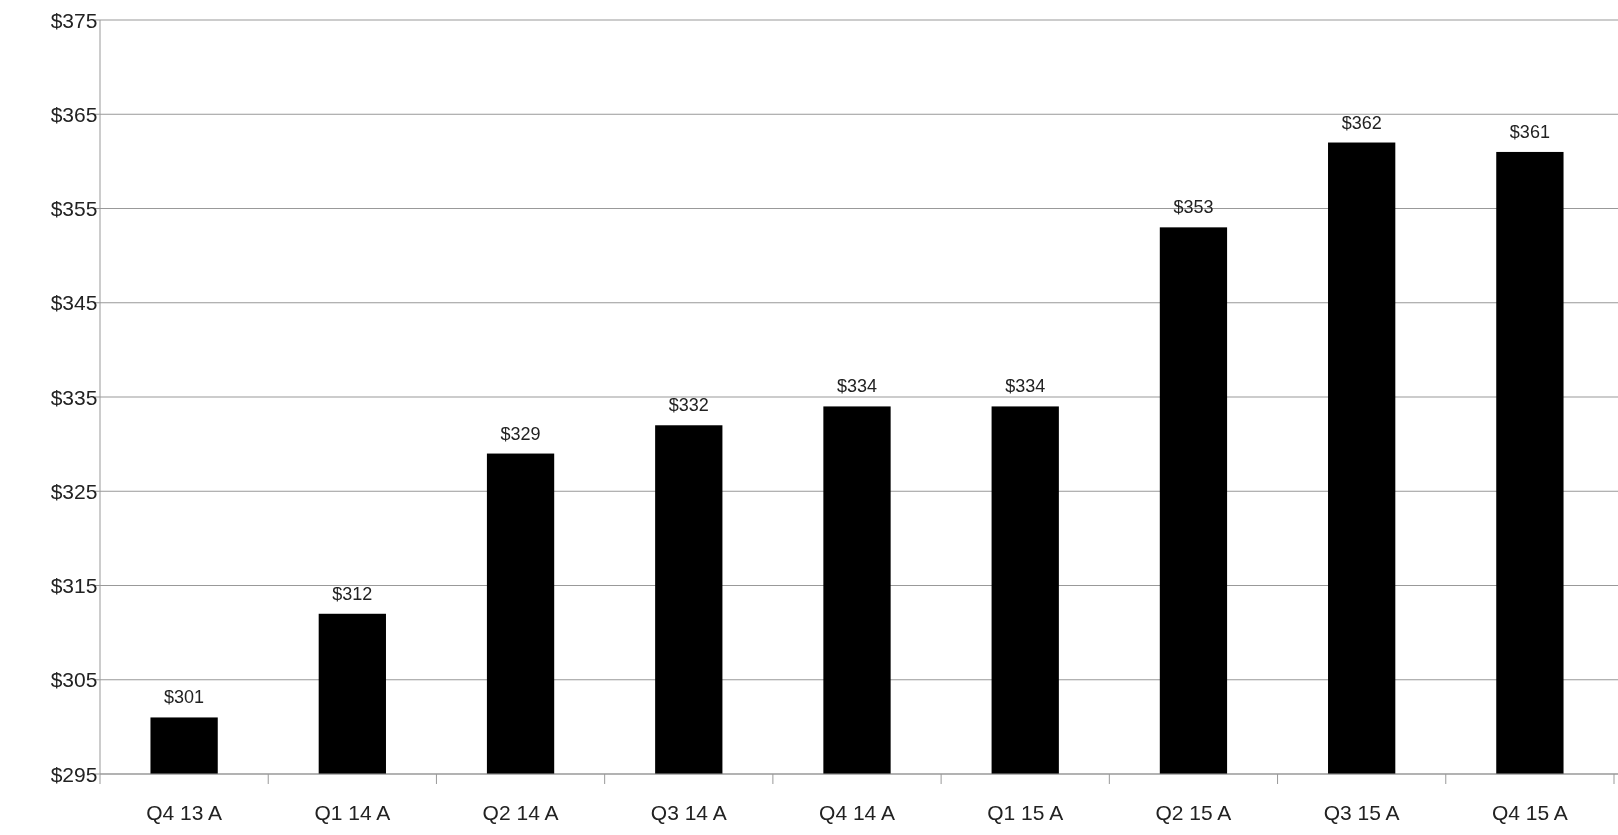  What do you see at coordinates (184, 812) in the screenshot?
I see `x-tick-label: Q4 13 A` at bounding box center [184, 812].